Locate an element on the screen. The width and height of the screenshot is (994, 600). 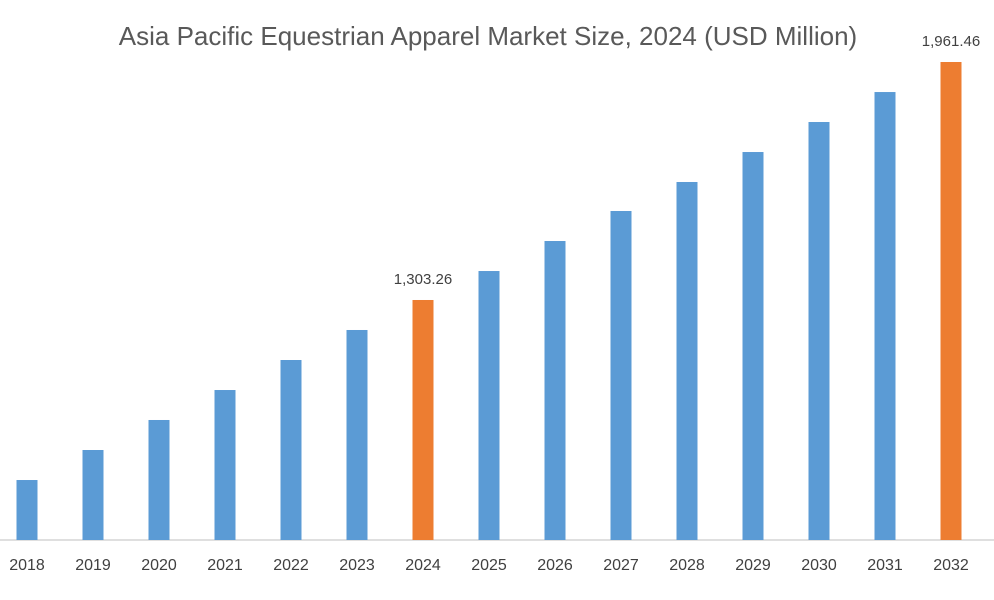
x-tick-label: 2025 is located at coordinates (489, 565).